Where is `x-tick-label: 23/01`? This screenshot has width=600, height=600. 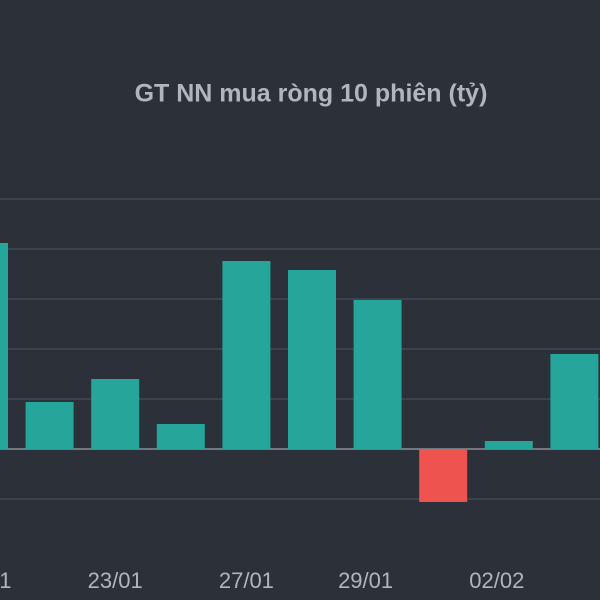 x-tick-label: 23/01 is located at coordinates (115, 580).